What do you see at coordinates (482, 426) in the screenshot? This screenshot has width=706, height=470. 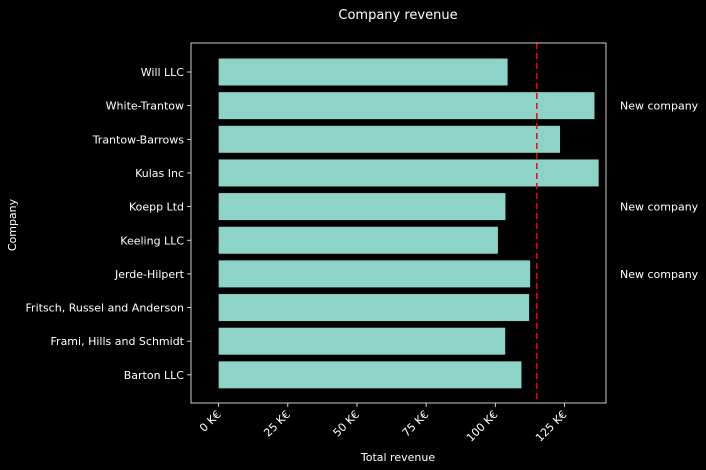 I see `x-tick-label: 100 K€` at bounding box center [482, 426].